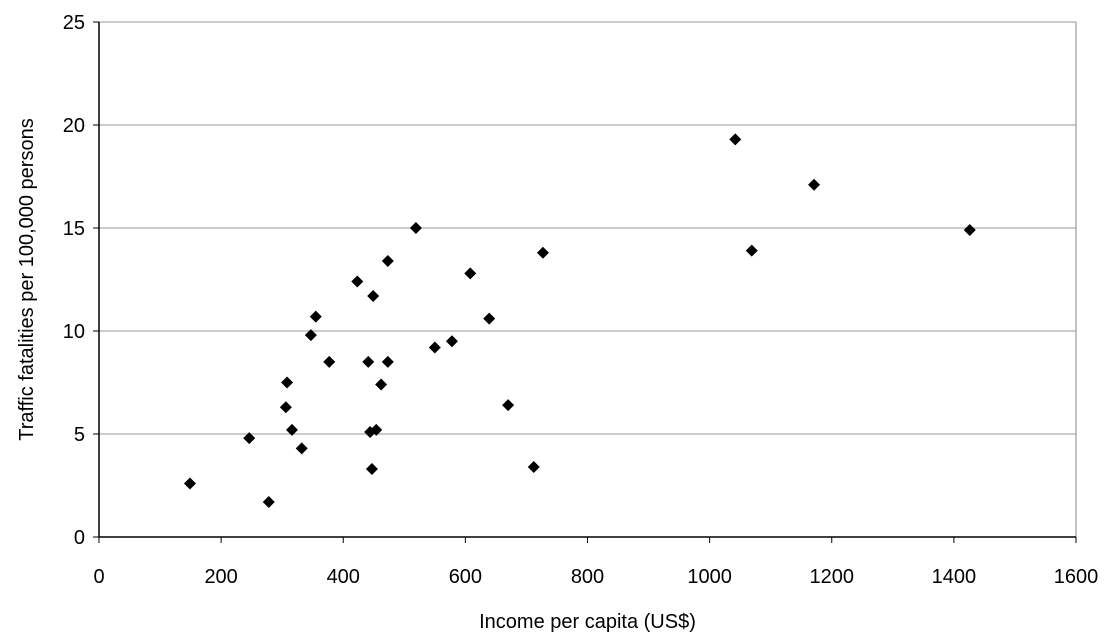 The width and height of the screenshot is (1112, 636). I want to click on y-tick-label: 15, so click(74, 229).